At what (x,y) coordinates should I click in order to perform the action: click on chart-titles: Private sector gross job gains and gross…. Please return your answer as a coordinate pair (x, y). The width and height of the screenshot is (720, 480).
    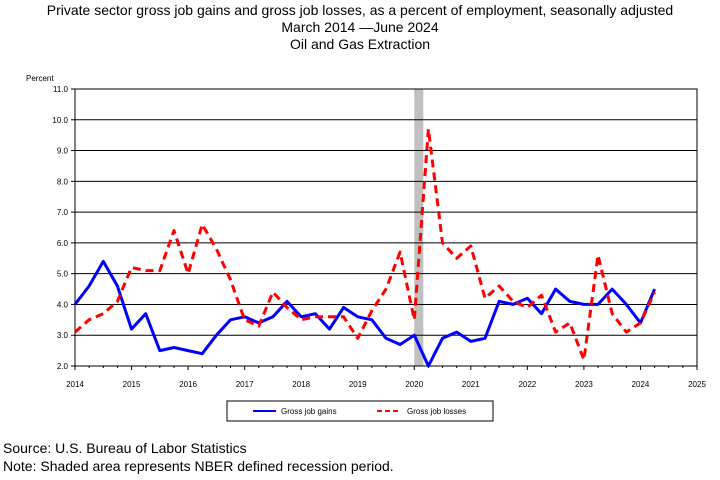
    Looking at the image, I should click on (360, 27).